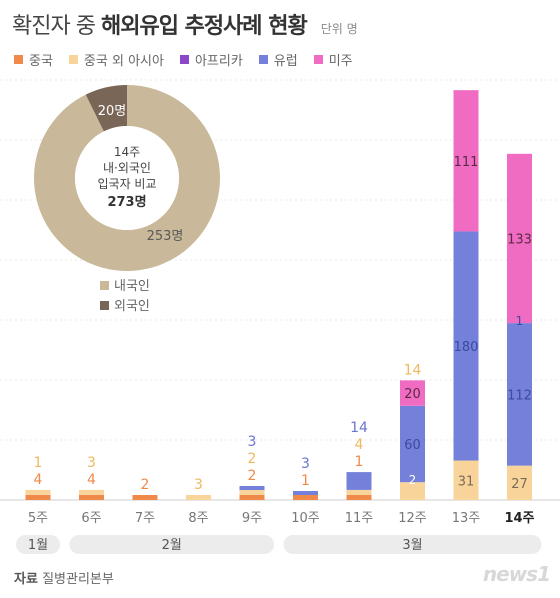 The width and height of the screenshot is (560, 598). What do you see at coordinates (285, 61) in the screenshot?
I see `legend-label-europe: 유럽` at bounding box center [285, 61].